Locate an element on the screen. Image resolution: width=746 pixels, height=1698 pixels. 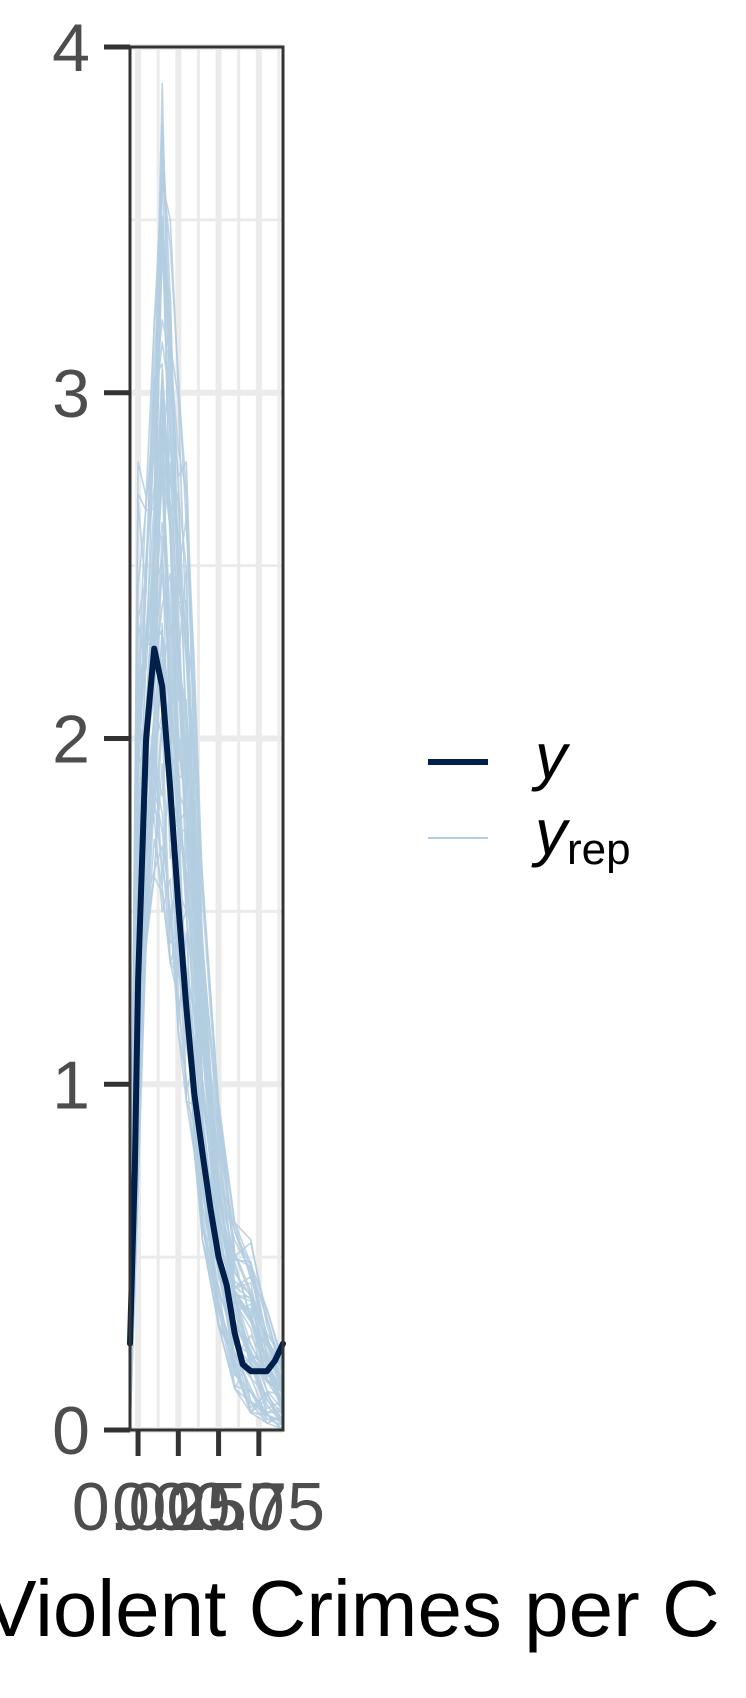
x-tick-label: 0.50 is located at coordinates (218, 1507).